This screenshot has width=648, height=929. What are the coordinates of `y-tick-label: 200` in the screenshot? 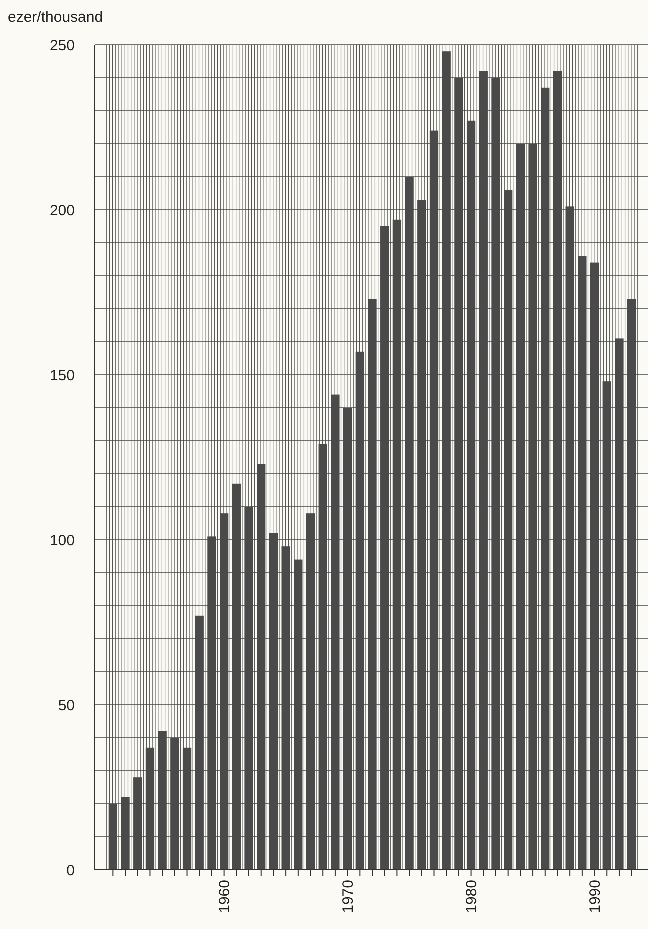 It's located at (62, 211).